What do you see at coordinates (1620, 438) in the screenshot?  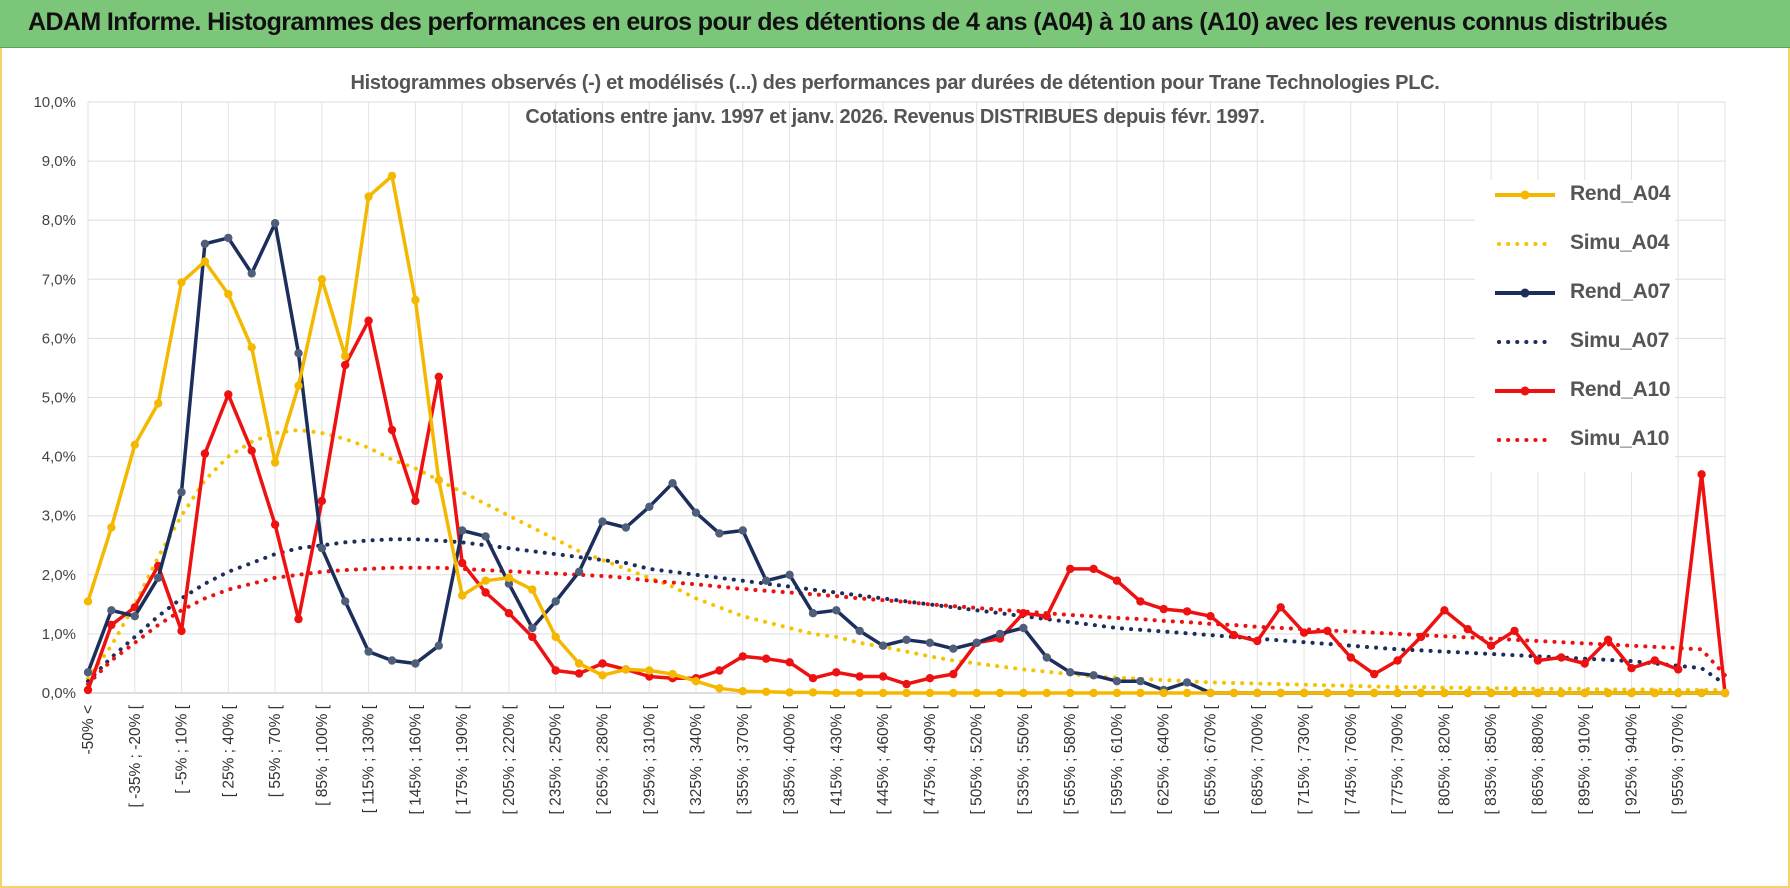 I see `legend-label: Simu_A10` at bounding box center [1620, 438].